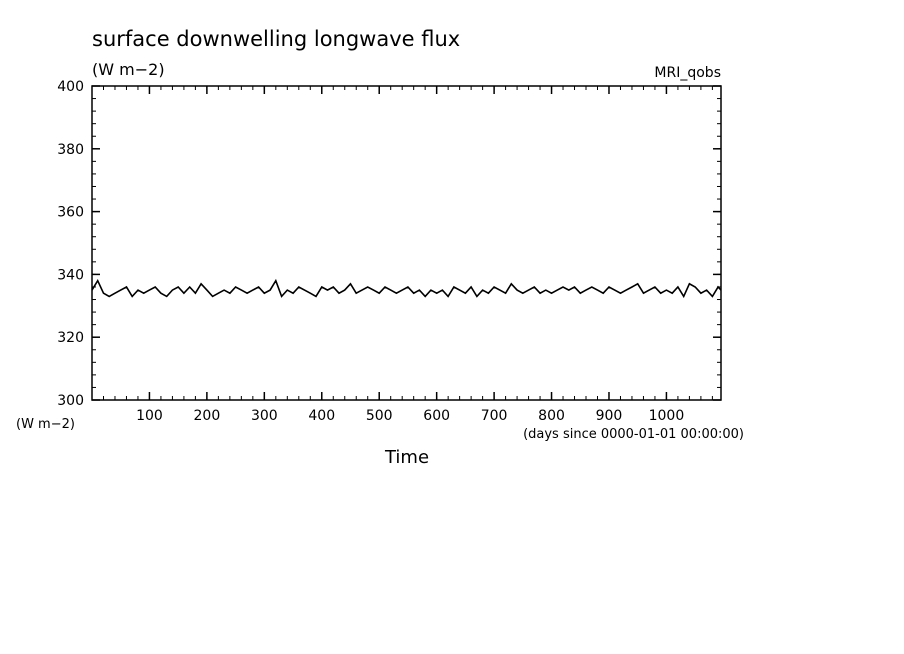  Describe the element at coordinates (70, 150) in the screenshot. I see `y-tick-label: 380` at that location.